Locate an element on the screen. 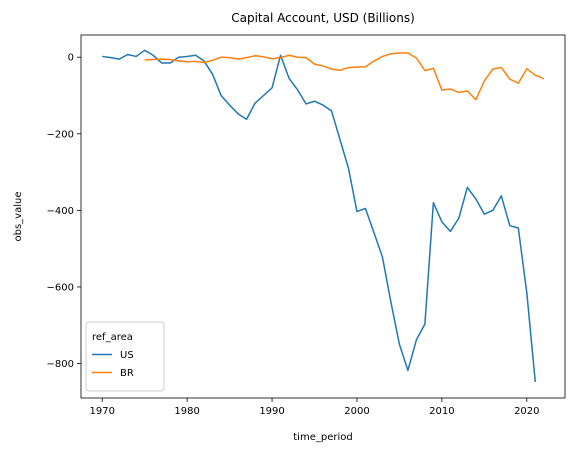  y-tick-label: −600 is located at coordinates (60, 287).